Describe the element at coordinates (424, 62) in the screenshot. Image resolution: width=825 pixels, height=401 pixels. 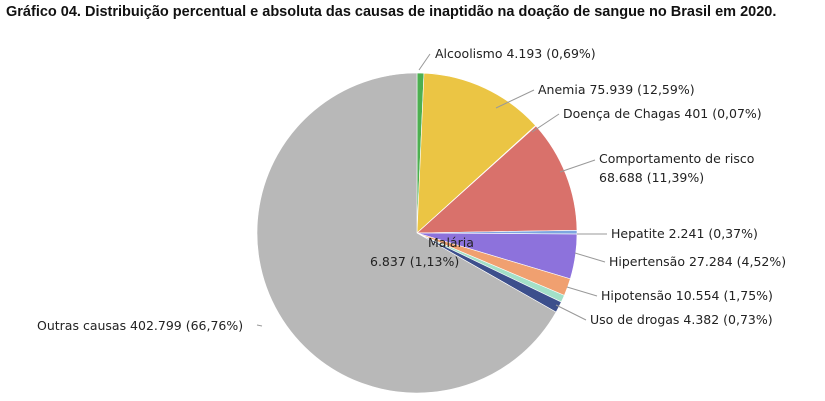
I see `leader-line-alcoolismo` at that location.